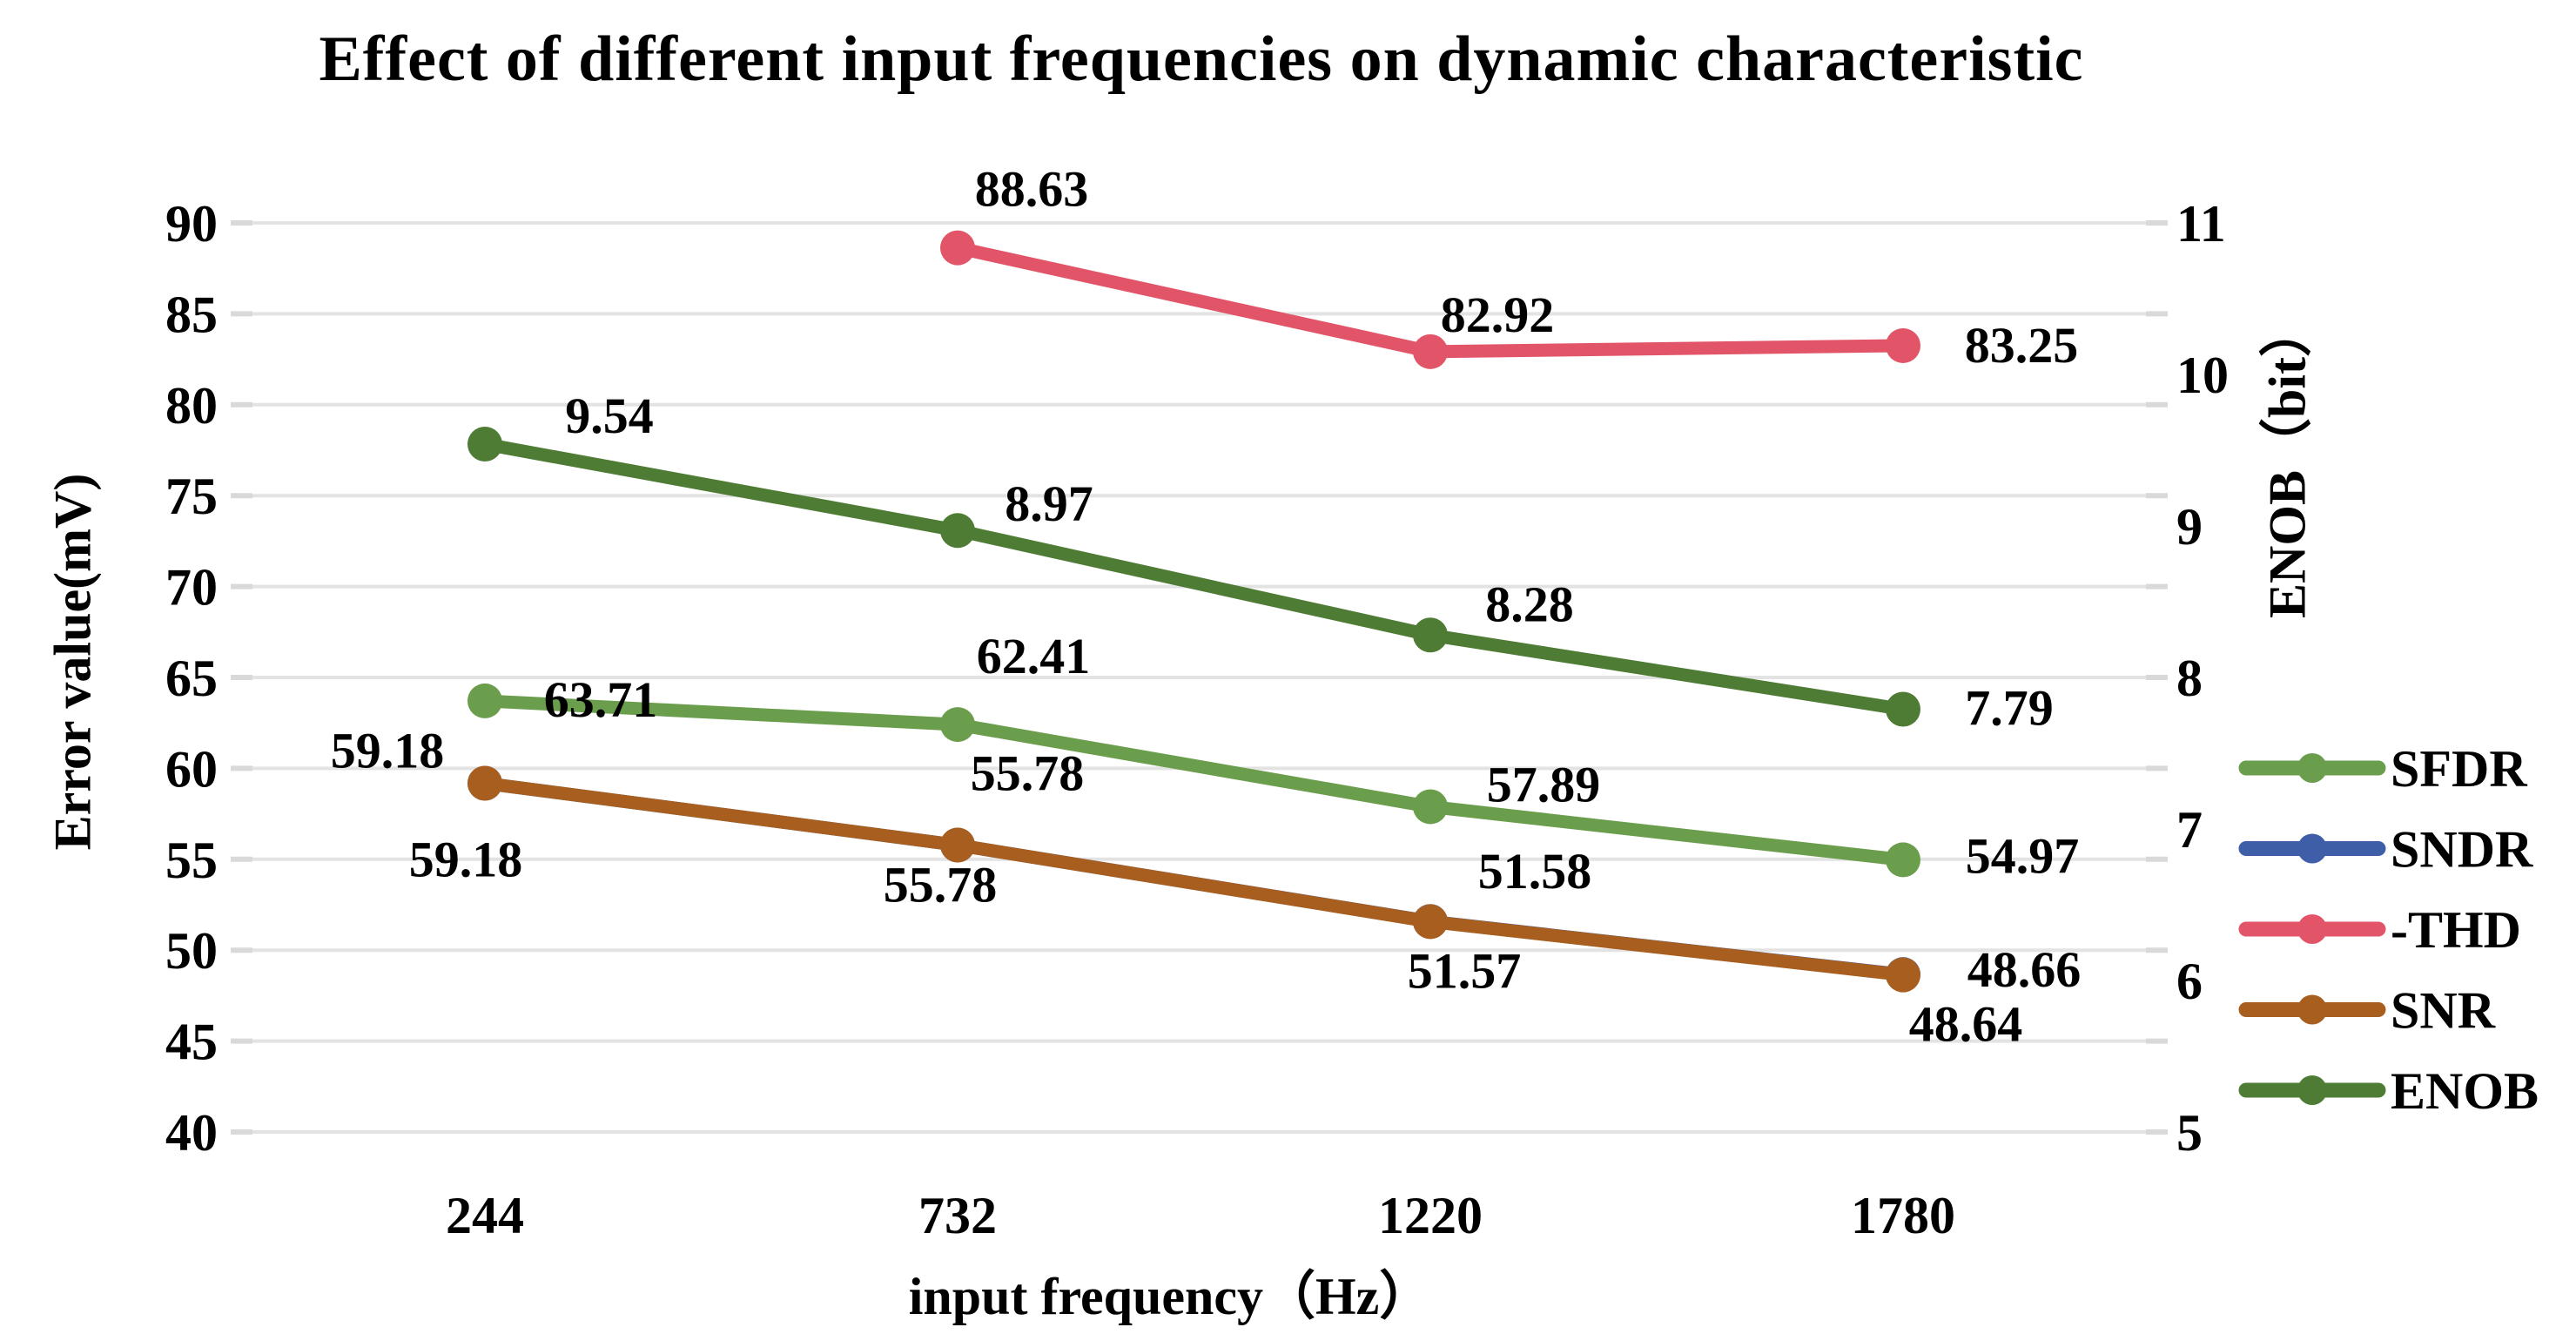 Image resolution: width=2576 pixels, height=1334 pixels. I want to click on y-right-tick-label-9: 9, so click(2189, 527).